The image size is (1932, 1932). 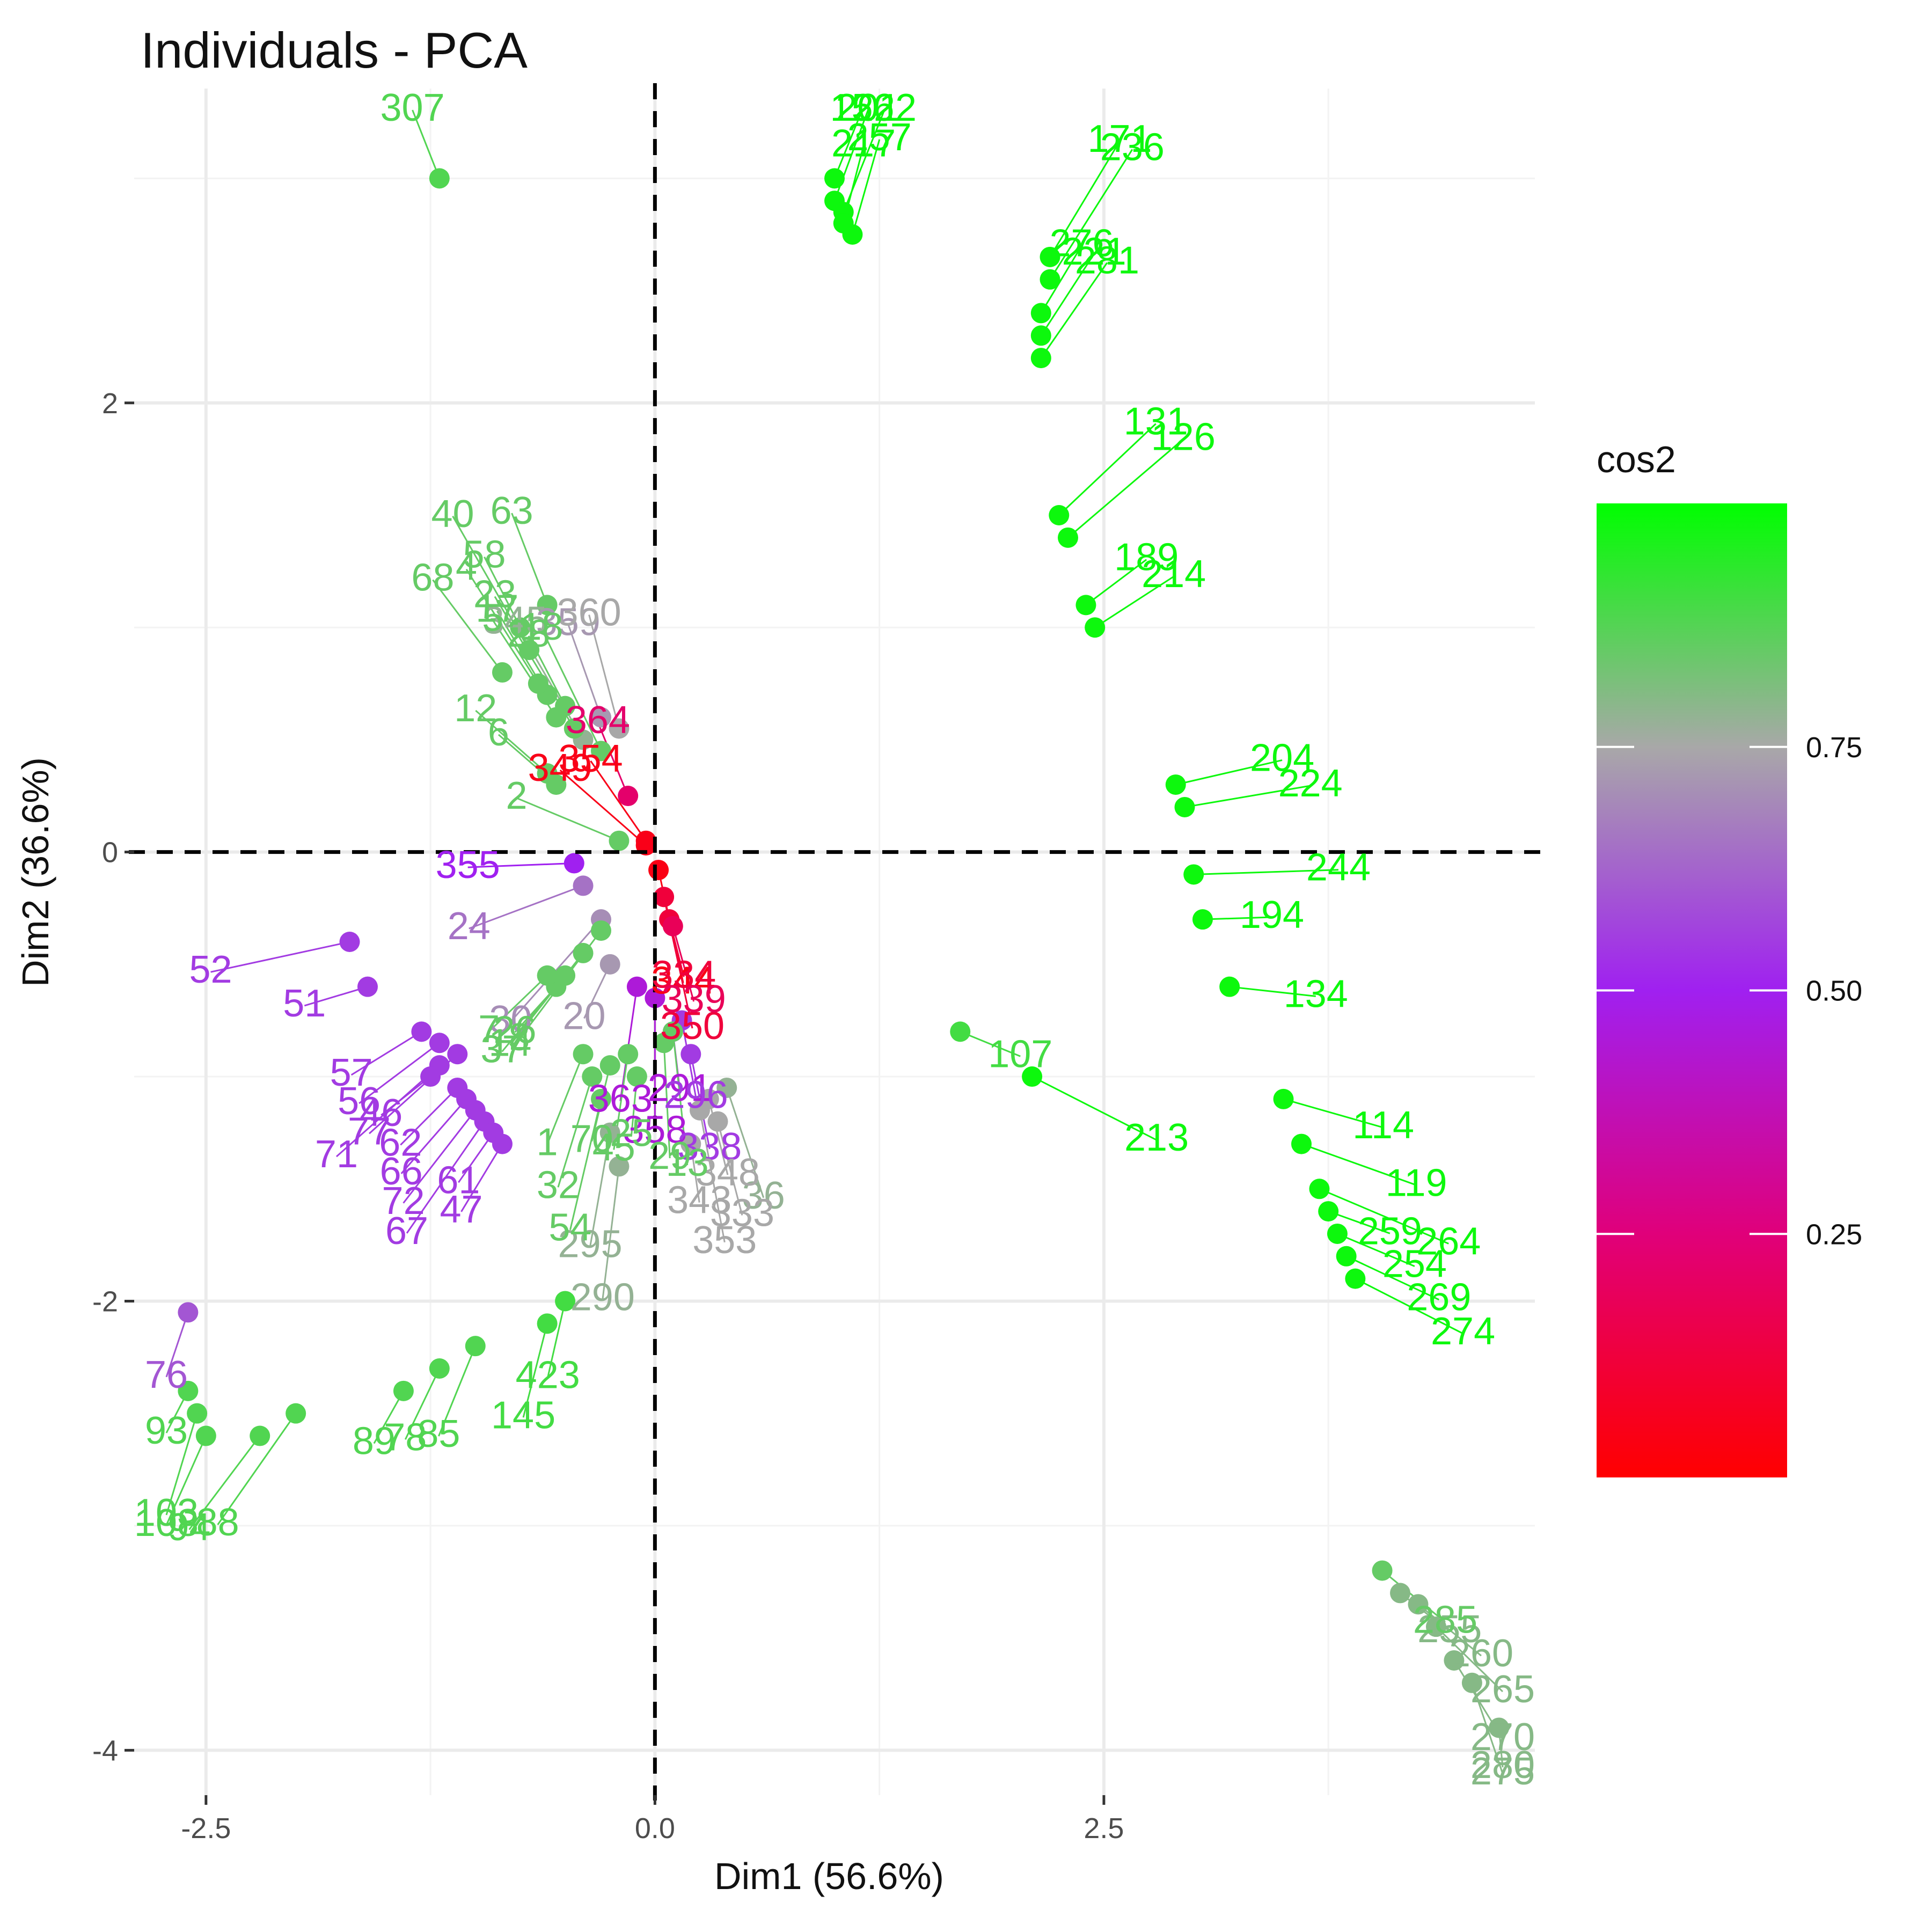 What do you see at coordinates (560, 768) in the screenshot?
I see `point-label-349: 349` at bounding box center [560, 768].